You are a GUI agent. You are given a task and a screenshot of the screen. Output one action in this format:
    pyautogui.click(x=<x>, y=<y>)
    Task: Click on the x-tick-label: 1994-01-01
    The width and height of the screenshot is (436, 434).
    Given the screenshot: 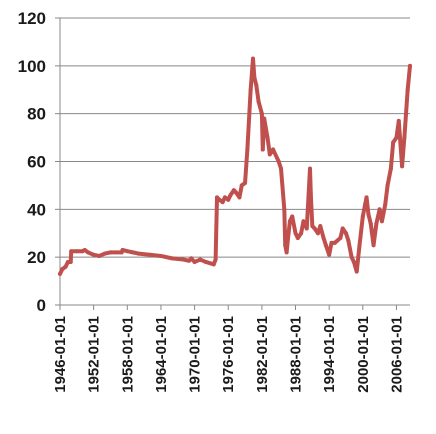 What is the action you would take?
    pyautogui.click(x=329, y=354)
    